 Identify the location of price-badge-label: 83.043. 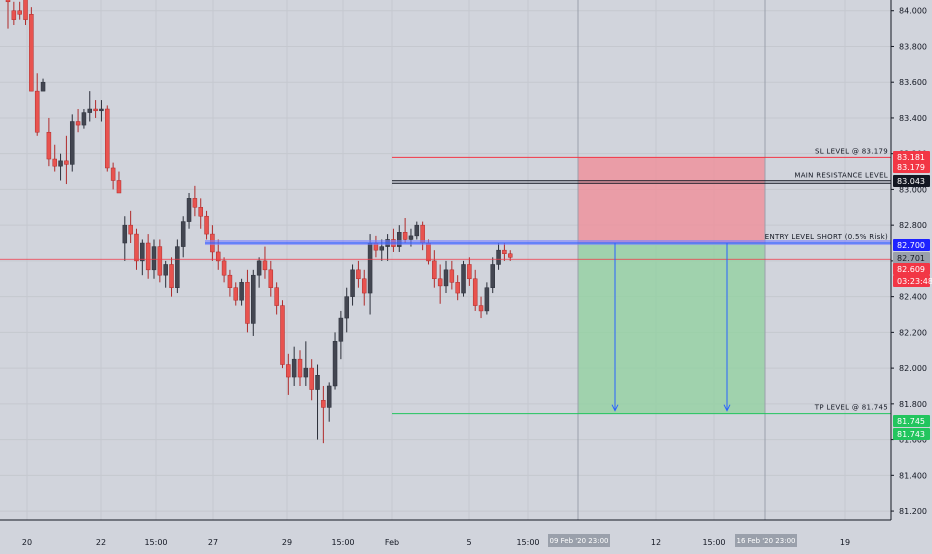
(911, 181).